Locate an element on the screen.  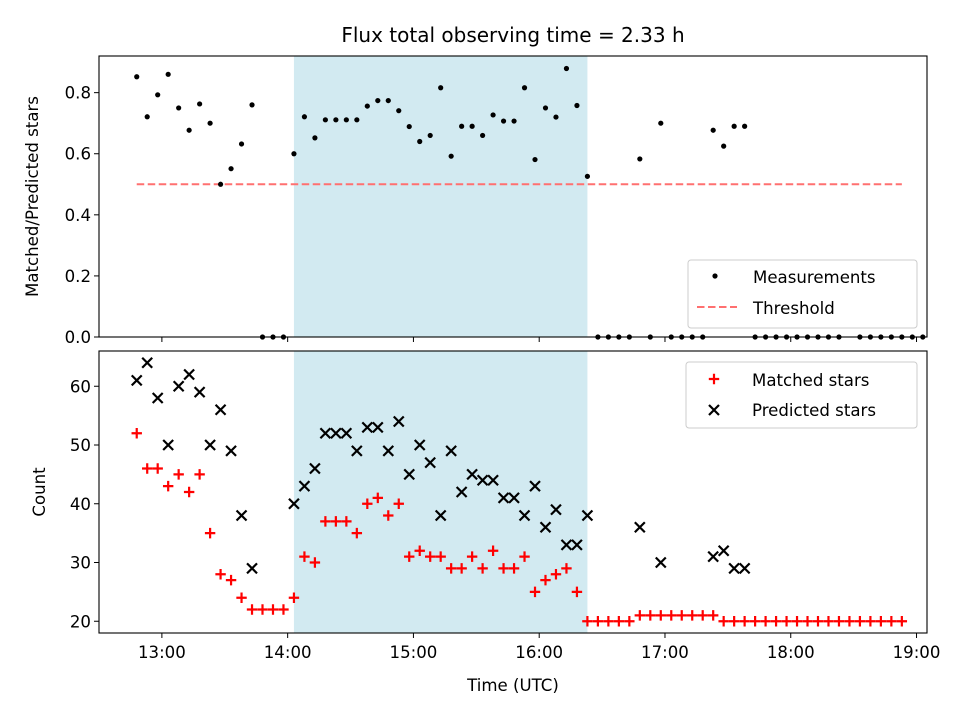
x-tick-label: 14:00 is located at coordinates (288, 652).